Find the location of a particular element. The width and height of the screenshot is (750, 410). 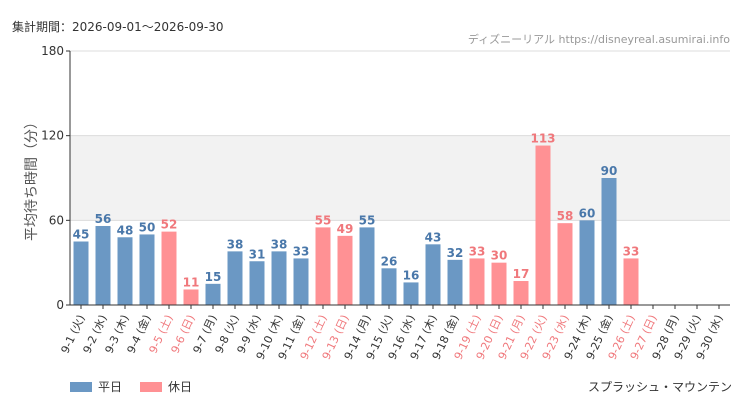

bar-9-24 (木) is located at coordinates (587, 262).